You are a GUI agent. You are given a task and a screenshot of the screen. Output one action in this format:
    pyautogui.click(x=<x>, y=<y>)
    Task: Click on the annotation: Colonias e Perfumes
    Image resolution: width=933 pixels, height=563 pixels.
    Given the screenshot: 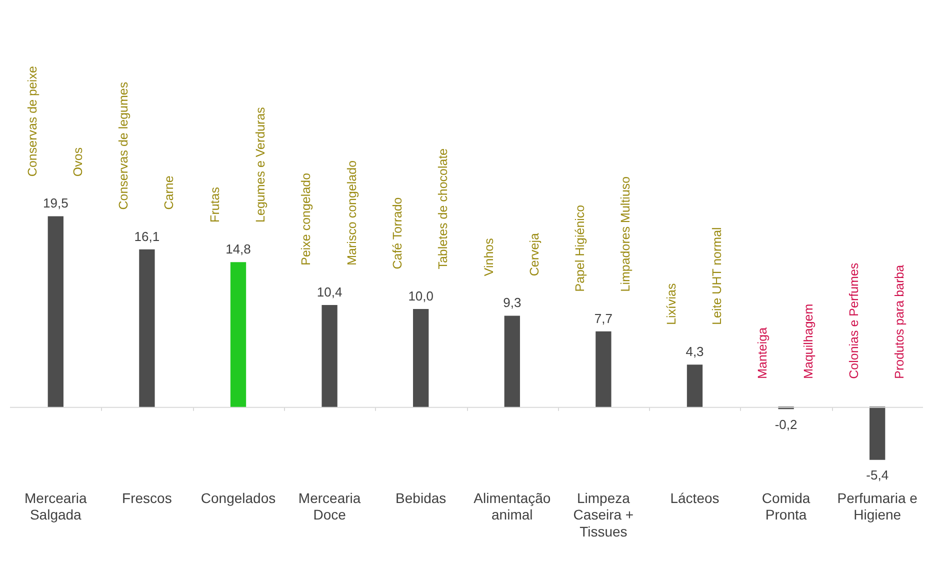 What is the action you would take?
    pyautogui.click(x=853, y=320)
    